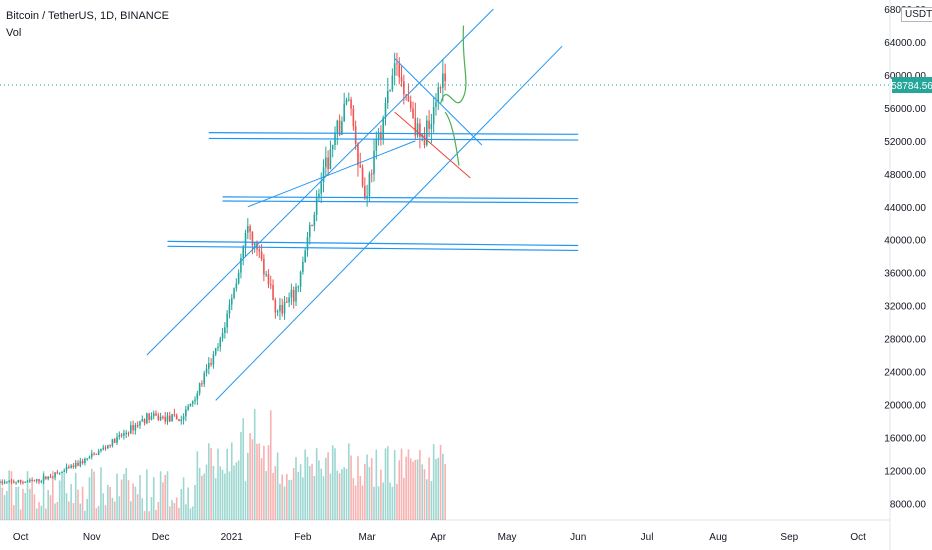 The height and width of the screenshot is (550, 932). I want to click on chart-title: Bitcoin / TetherUS, 1D, BINANCE, so click(88, 16).